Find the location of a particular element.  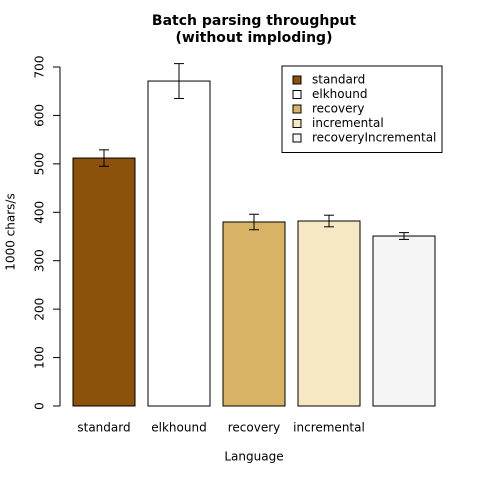

y-tick-label: 500 is located at coordinates (40, 163).